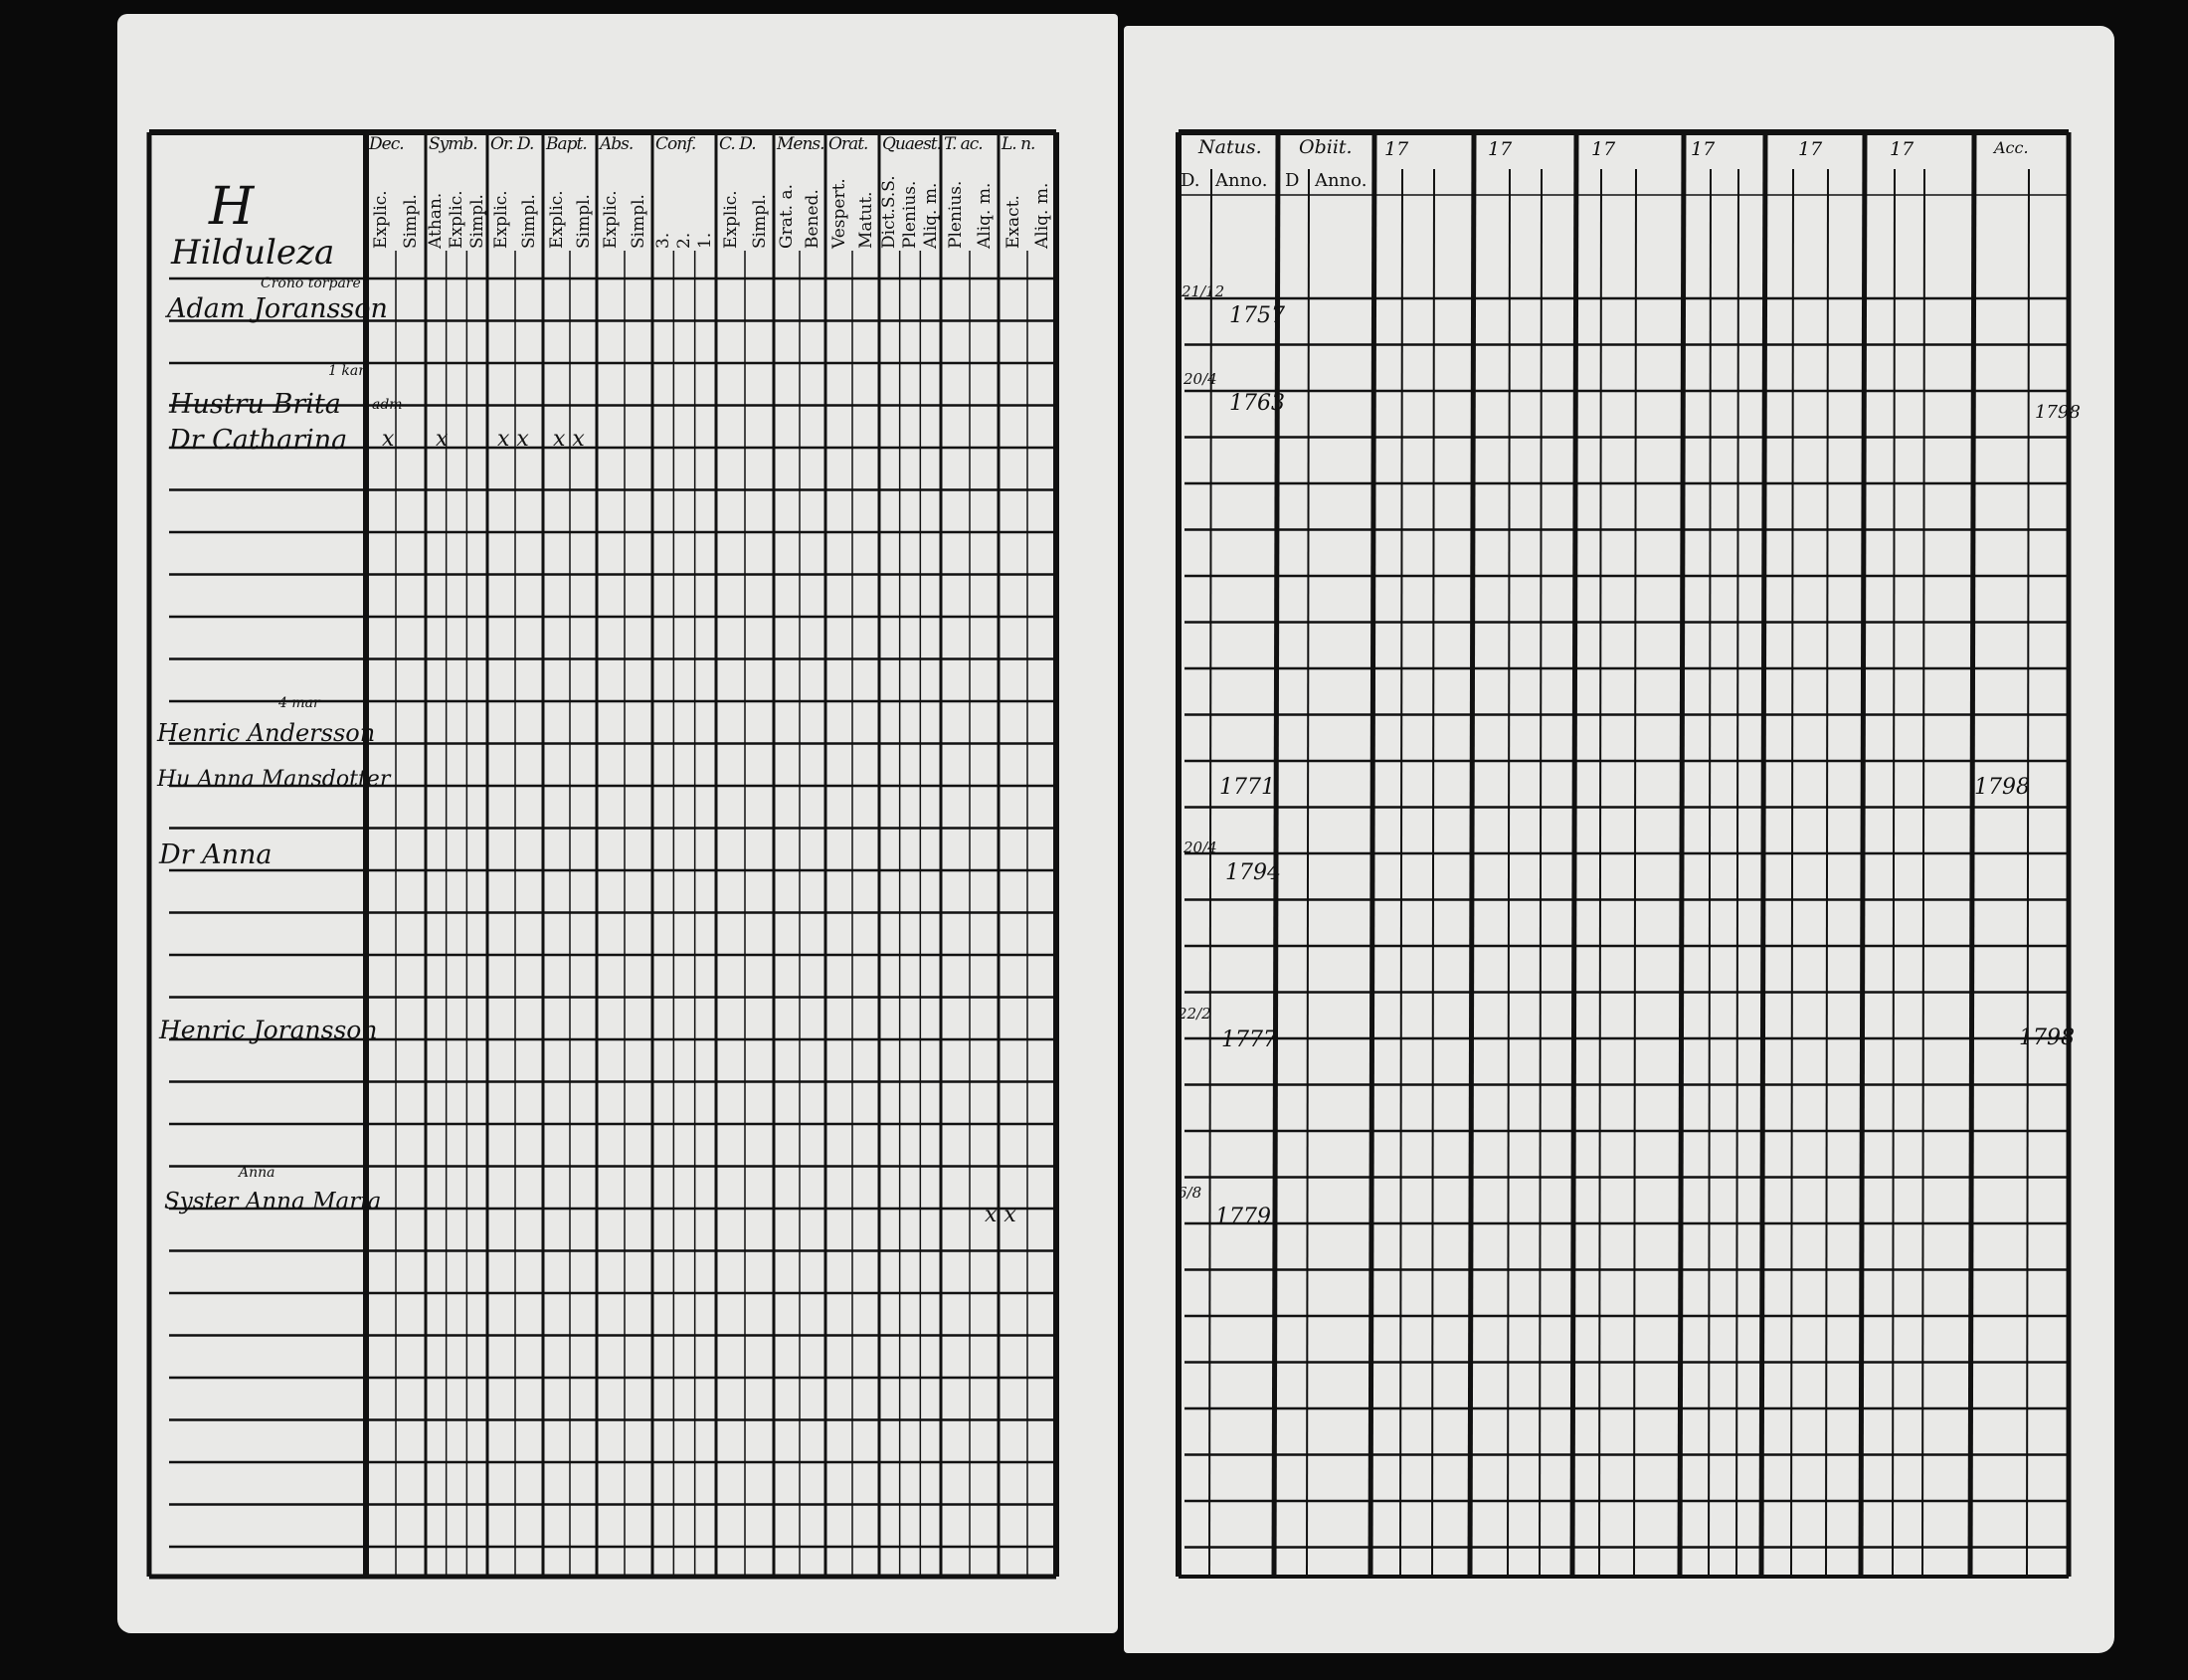 The image size is (2188, 1680). Describe the element at coordinates (1243, 1217) in the screenshot. I see `birth-year: 1779` at that location.